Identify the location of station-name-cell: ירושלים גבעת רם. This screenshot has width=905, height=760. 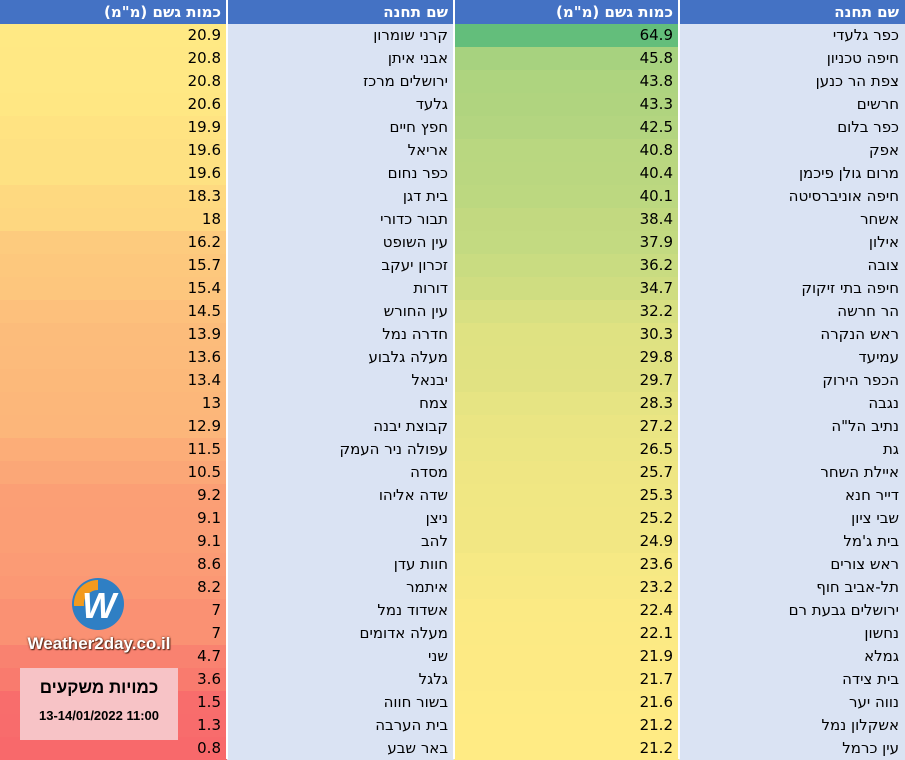
(792, 610).